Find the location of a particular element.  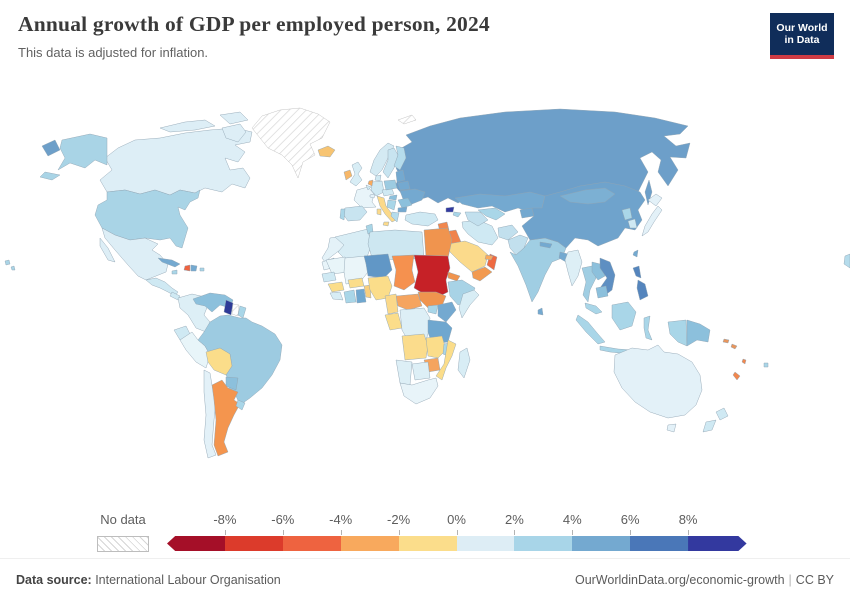

country-central-america is located at coordinates (175, 296).